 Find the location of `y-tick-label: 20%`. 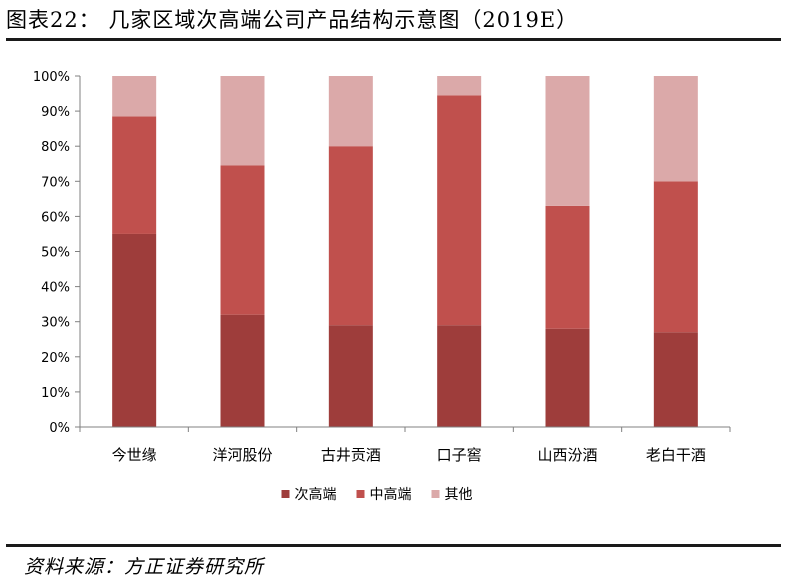

y-tick-label: 20% is located at coordinates (55, 358).